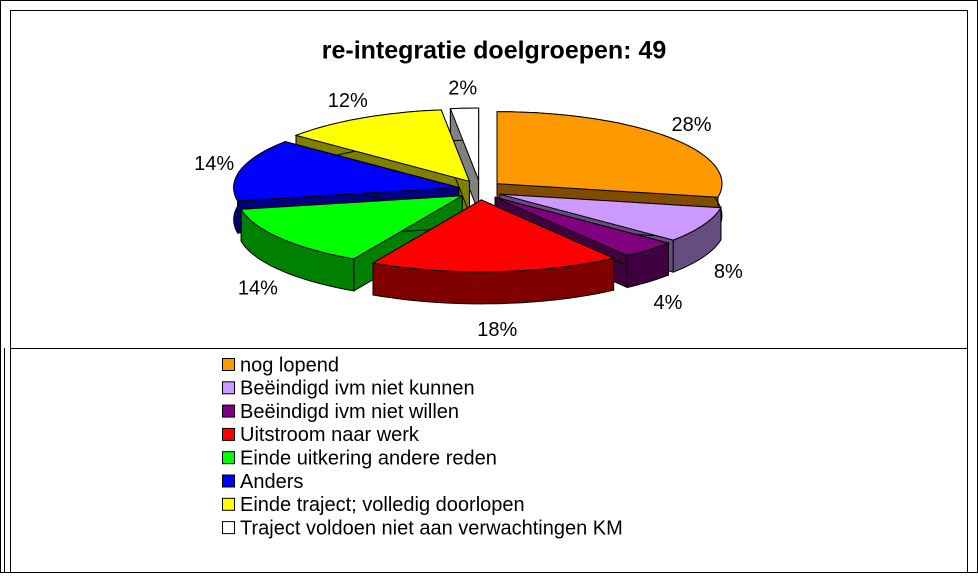 The width and height of the screenshot is (978, 578). I want to click on legend-label: Einde traject; volledig doorlopen, so click(382, 505).